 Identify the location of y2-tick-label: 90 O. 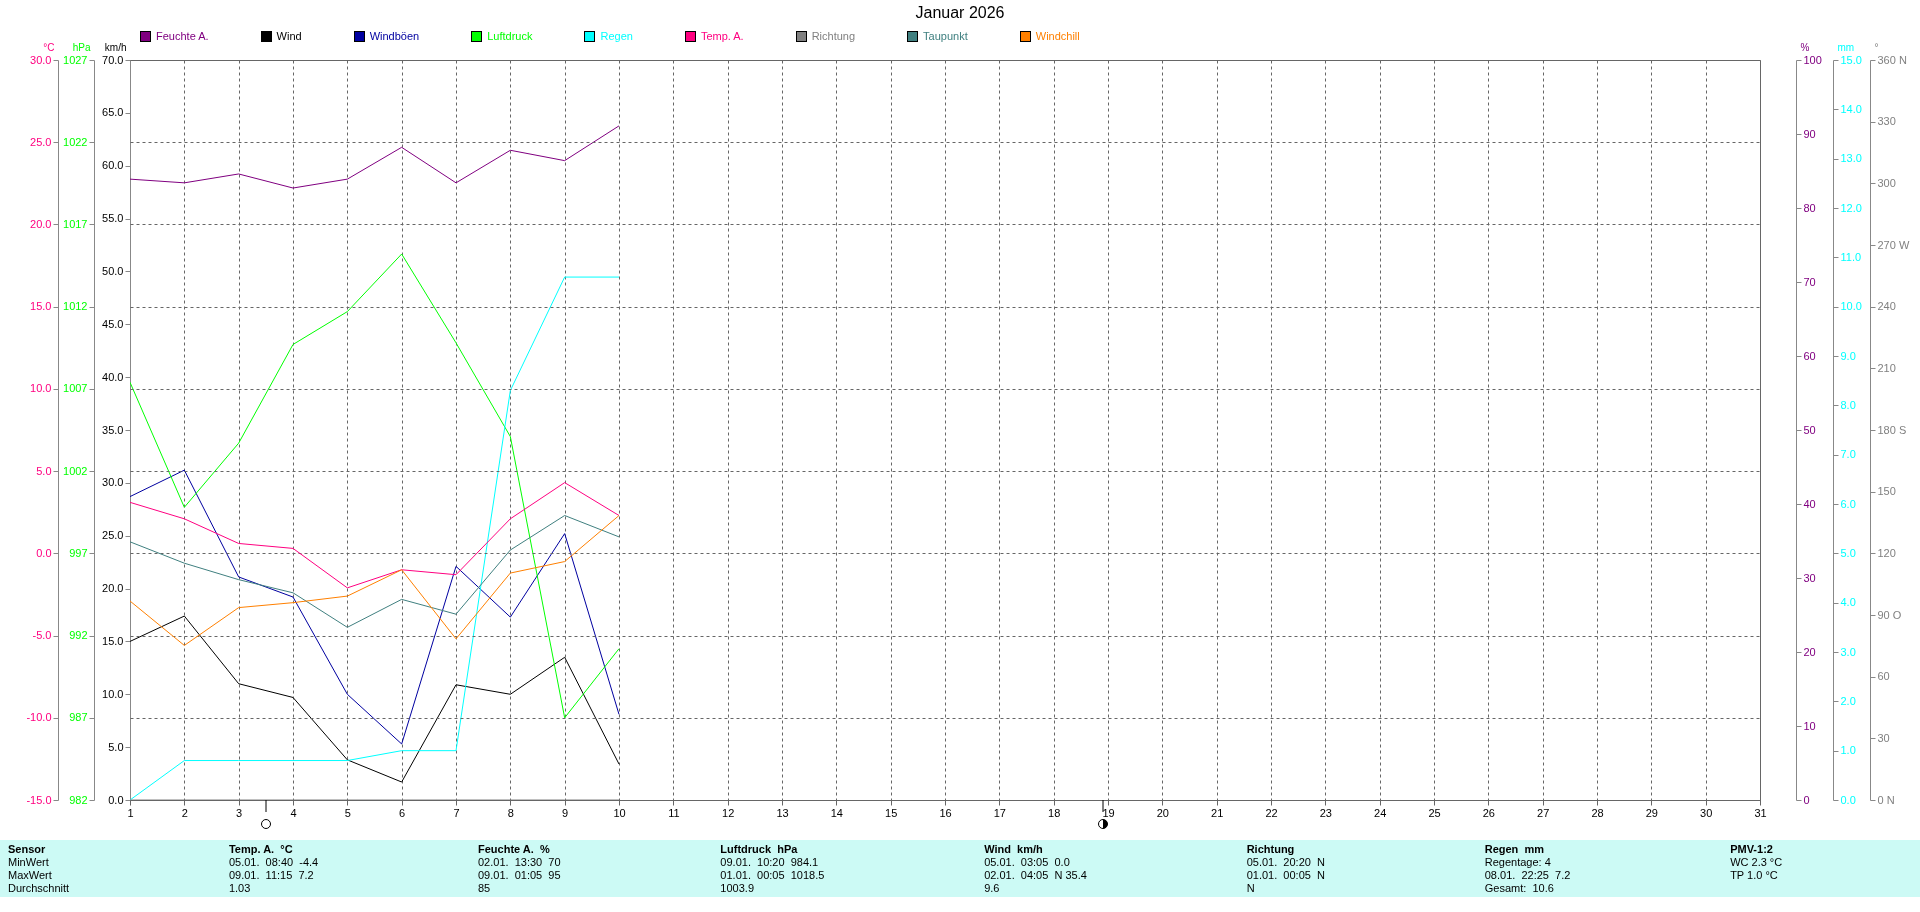
(1889, 614).